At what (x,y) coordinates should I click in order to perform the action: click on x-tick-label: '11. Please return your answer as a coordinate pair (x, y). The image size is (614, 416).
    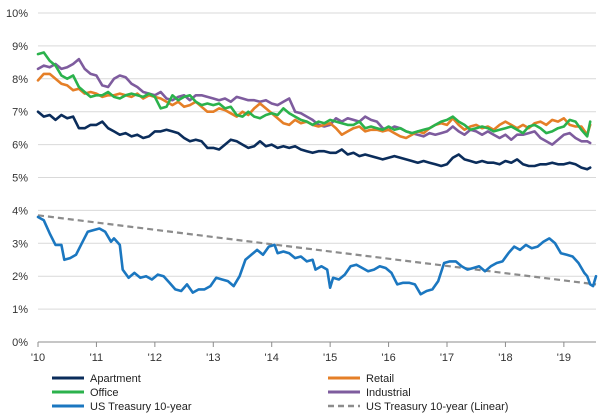
    Looking at the image, I should click on (97, 358).